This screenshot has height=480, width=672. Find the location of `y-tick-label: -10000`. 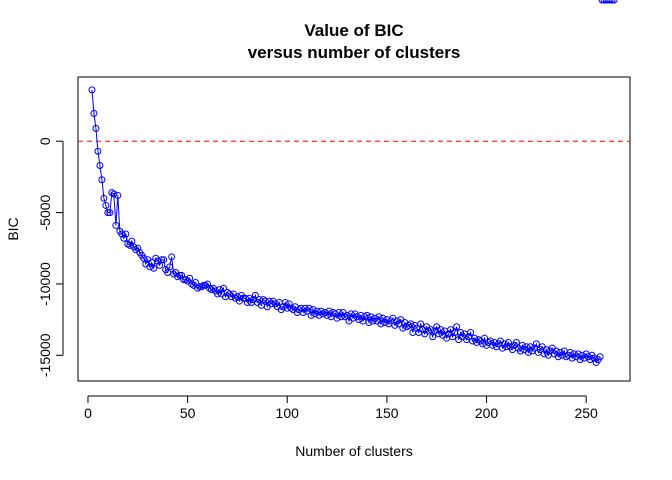

y-tick-label: -10000 is located at coordinates (45, 284).